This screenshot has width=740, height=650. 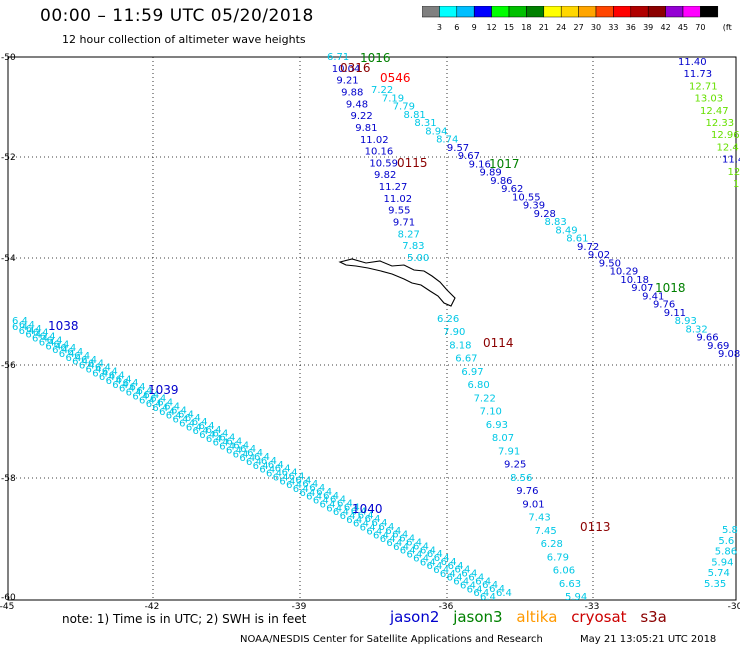 What do you see at coordinates (526, 27) in the screenshot?
I see `colorbar-label: 18` at bounding box center [526, 27].